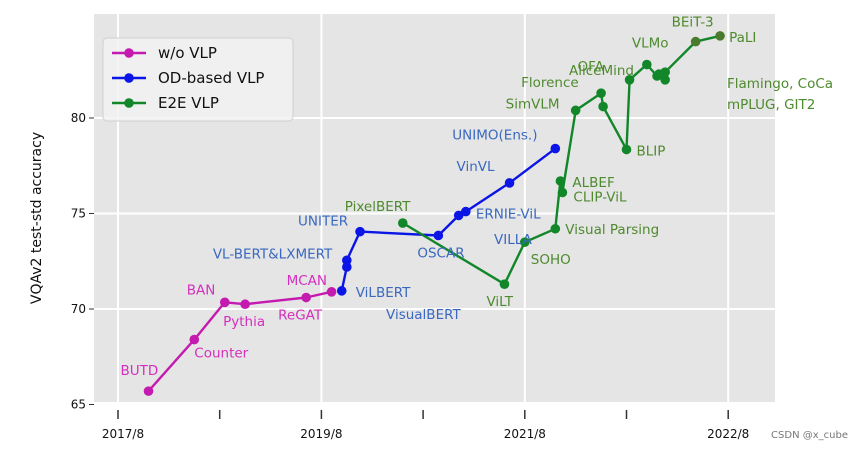 The width and height of the screenshot is (861, 450). I want to click on point-label: UNITER, so click(323, 222).